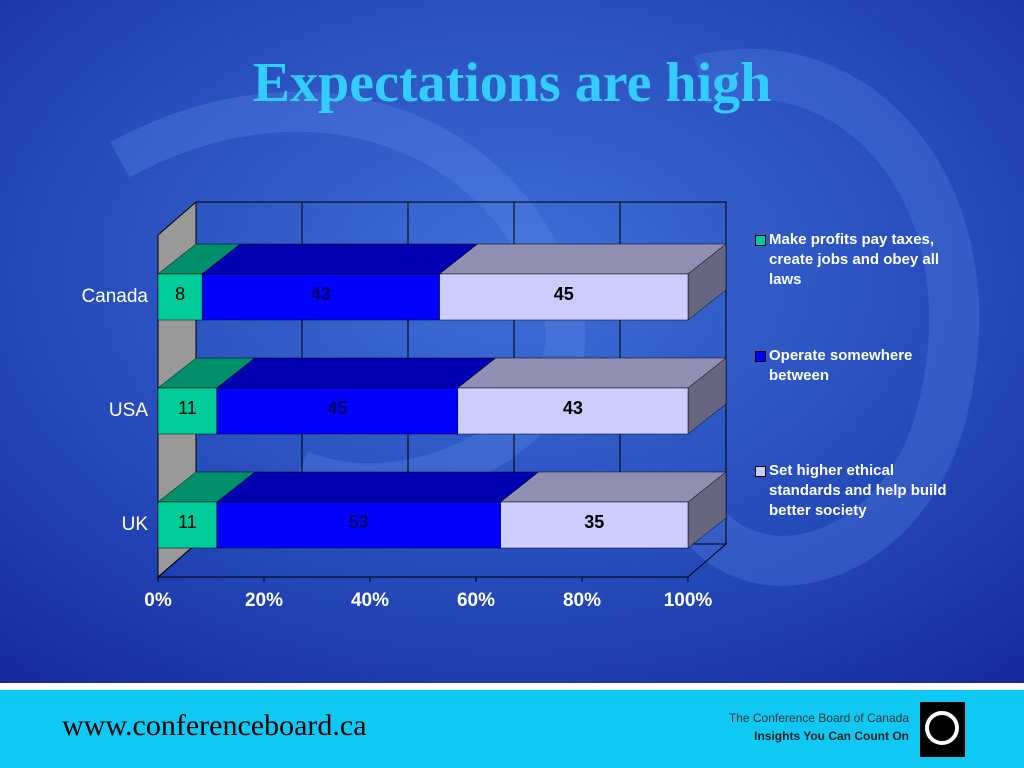 The image size is (1024, 768). Describe the element at coordinates (831, 736) in the screenshot. I see `footer-tagline: Insights You Can Count On` at that location.